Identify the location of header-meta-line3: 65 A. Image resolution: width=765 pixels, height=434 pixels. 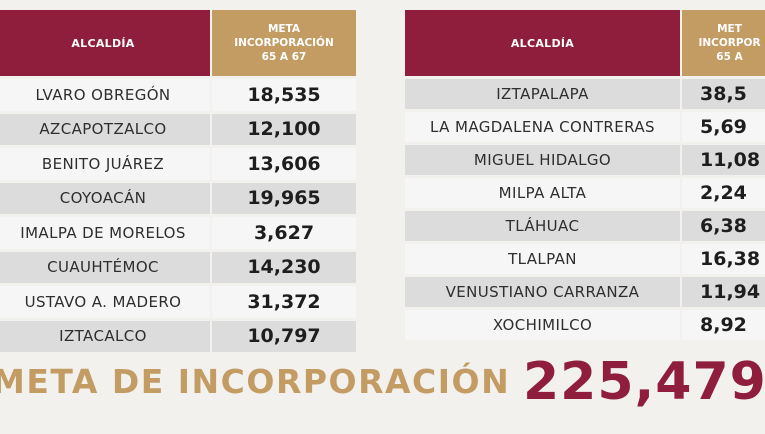
(729, 57).